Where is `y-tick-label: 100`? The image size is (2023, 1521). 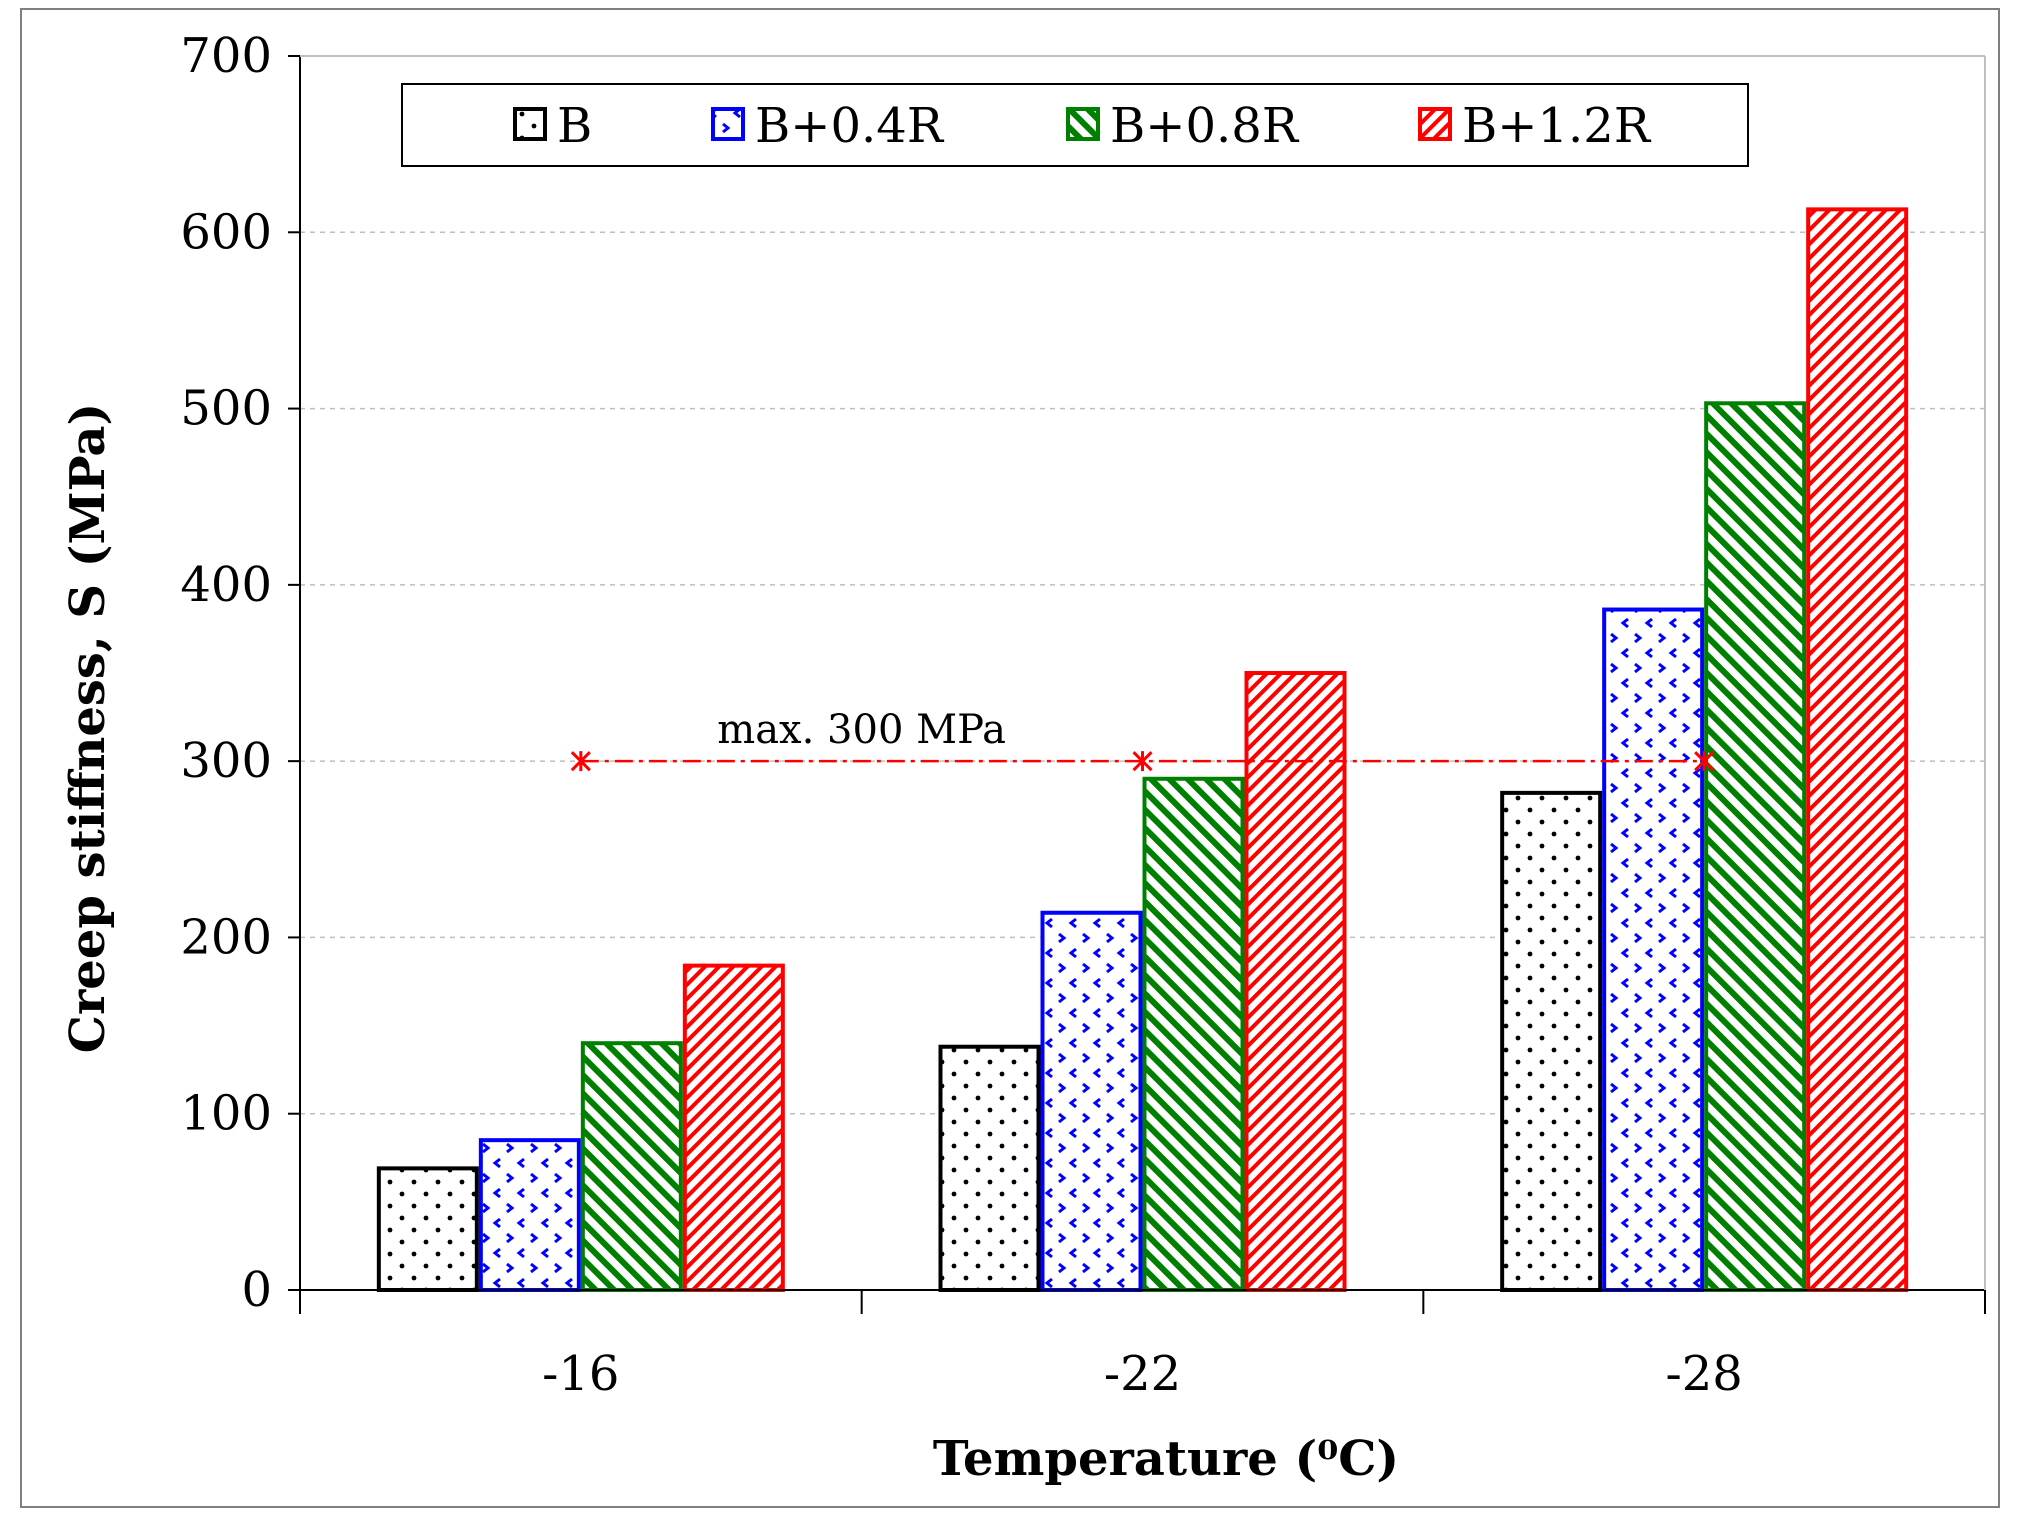 y-tick-label: 100 is located at coordinates (226, 1114).